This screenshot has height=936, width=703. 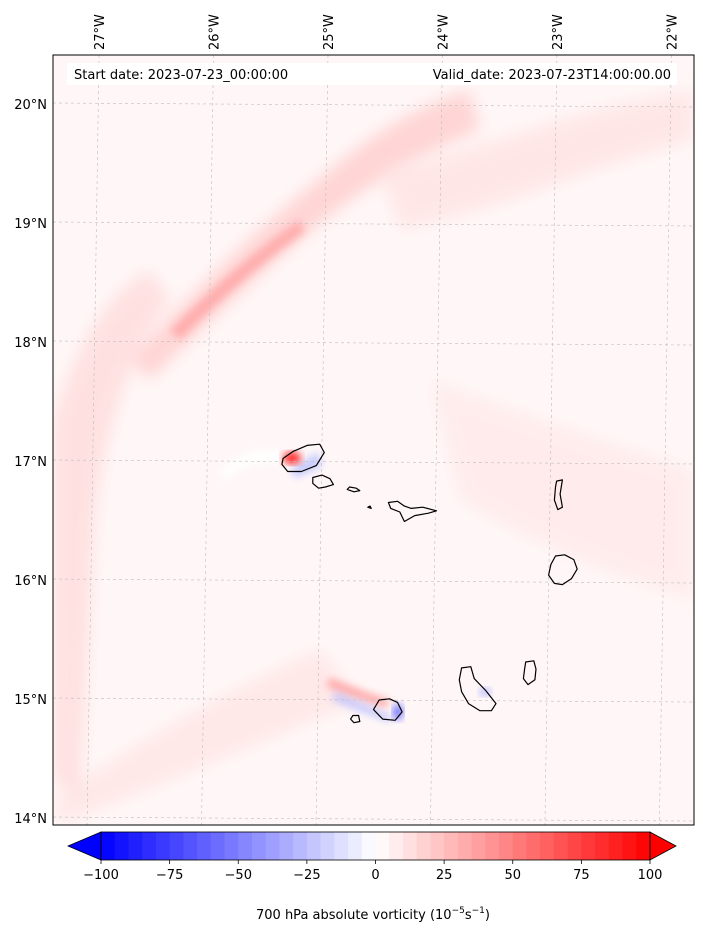 I want to click on longitude-tick-label: 25°W, so click(x=329, y=32).